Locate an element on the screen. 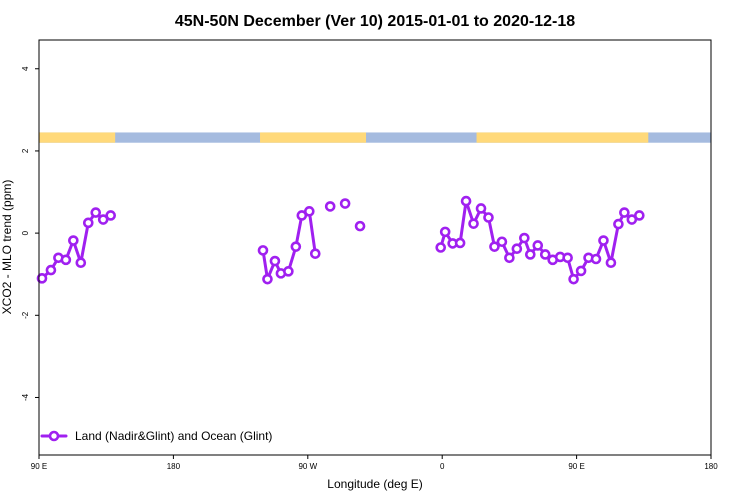 Image resolution: width=750 pixels, height=500 pixels. y-tick-label: 4 is located at coordinates (25, 68).